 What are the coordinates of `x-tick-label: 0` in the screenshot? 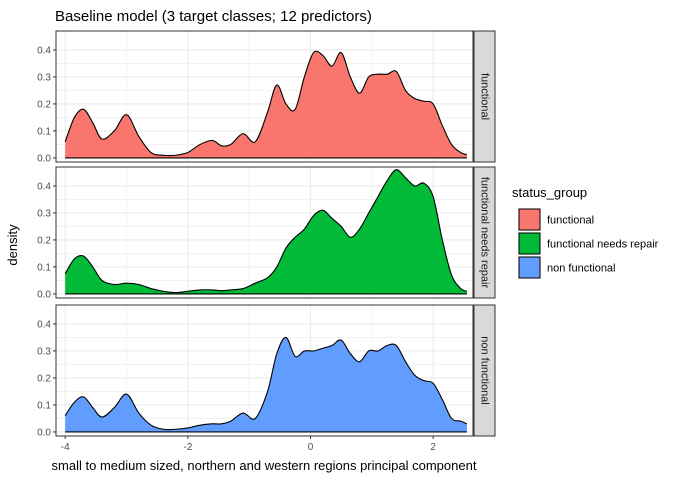 It's located at (311, 447).